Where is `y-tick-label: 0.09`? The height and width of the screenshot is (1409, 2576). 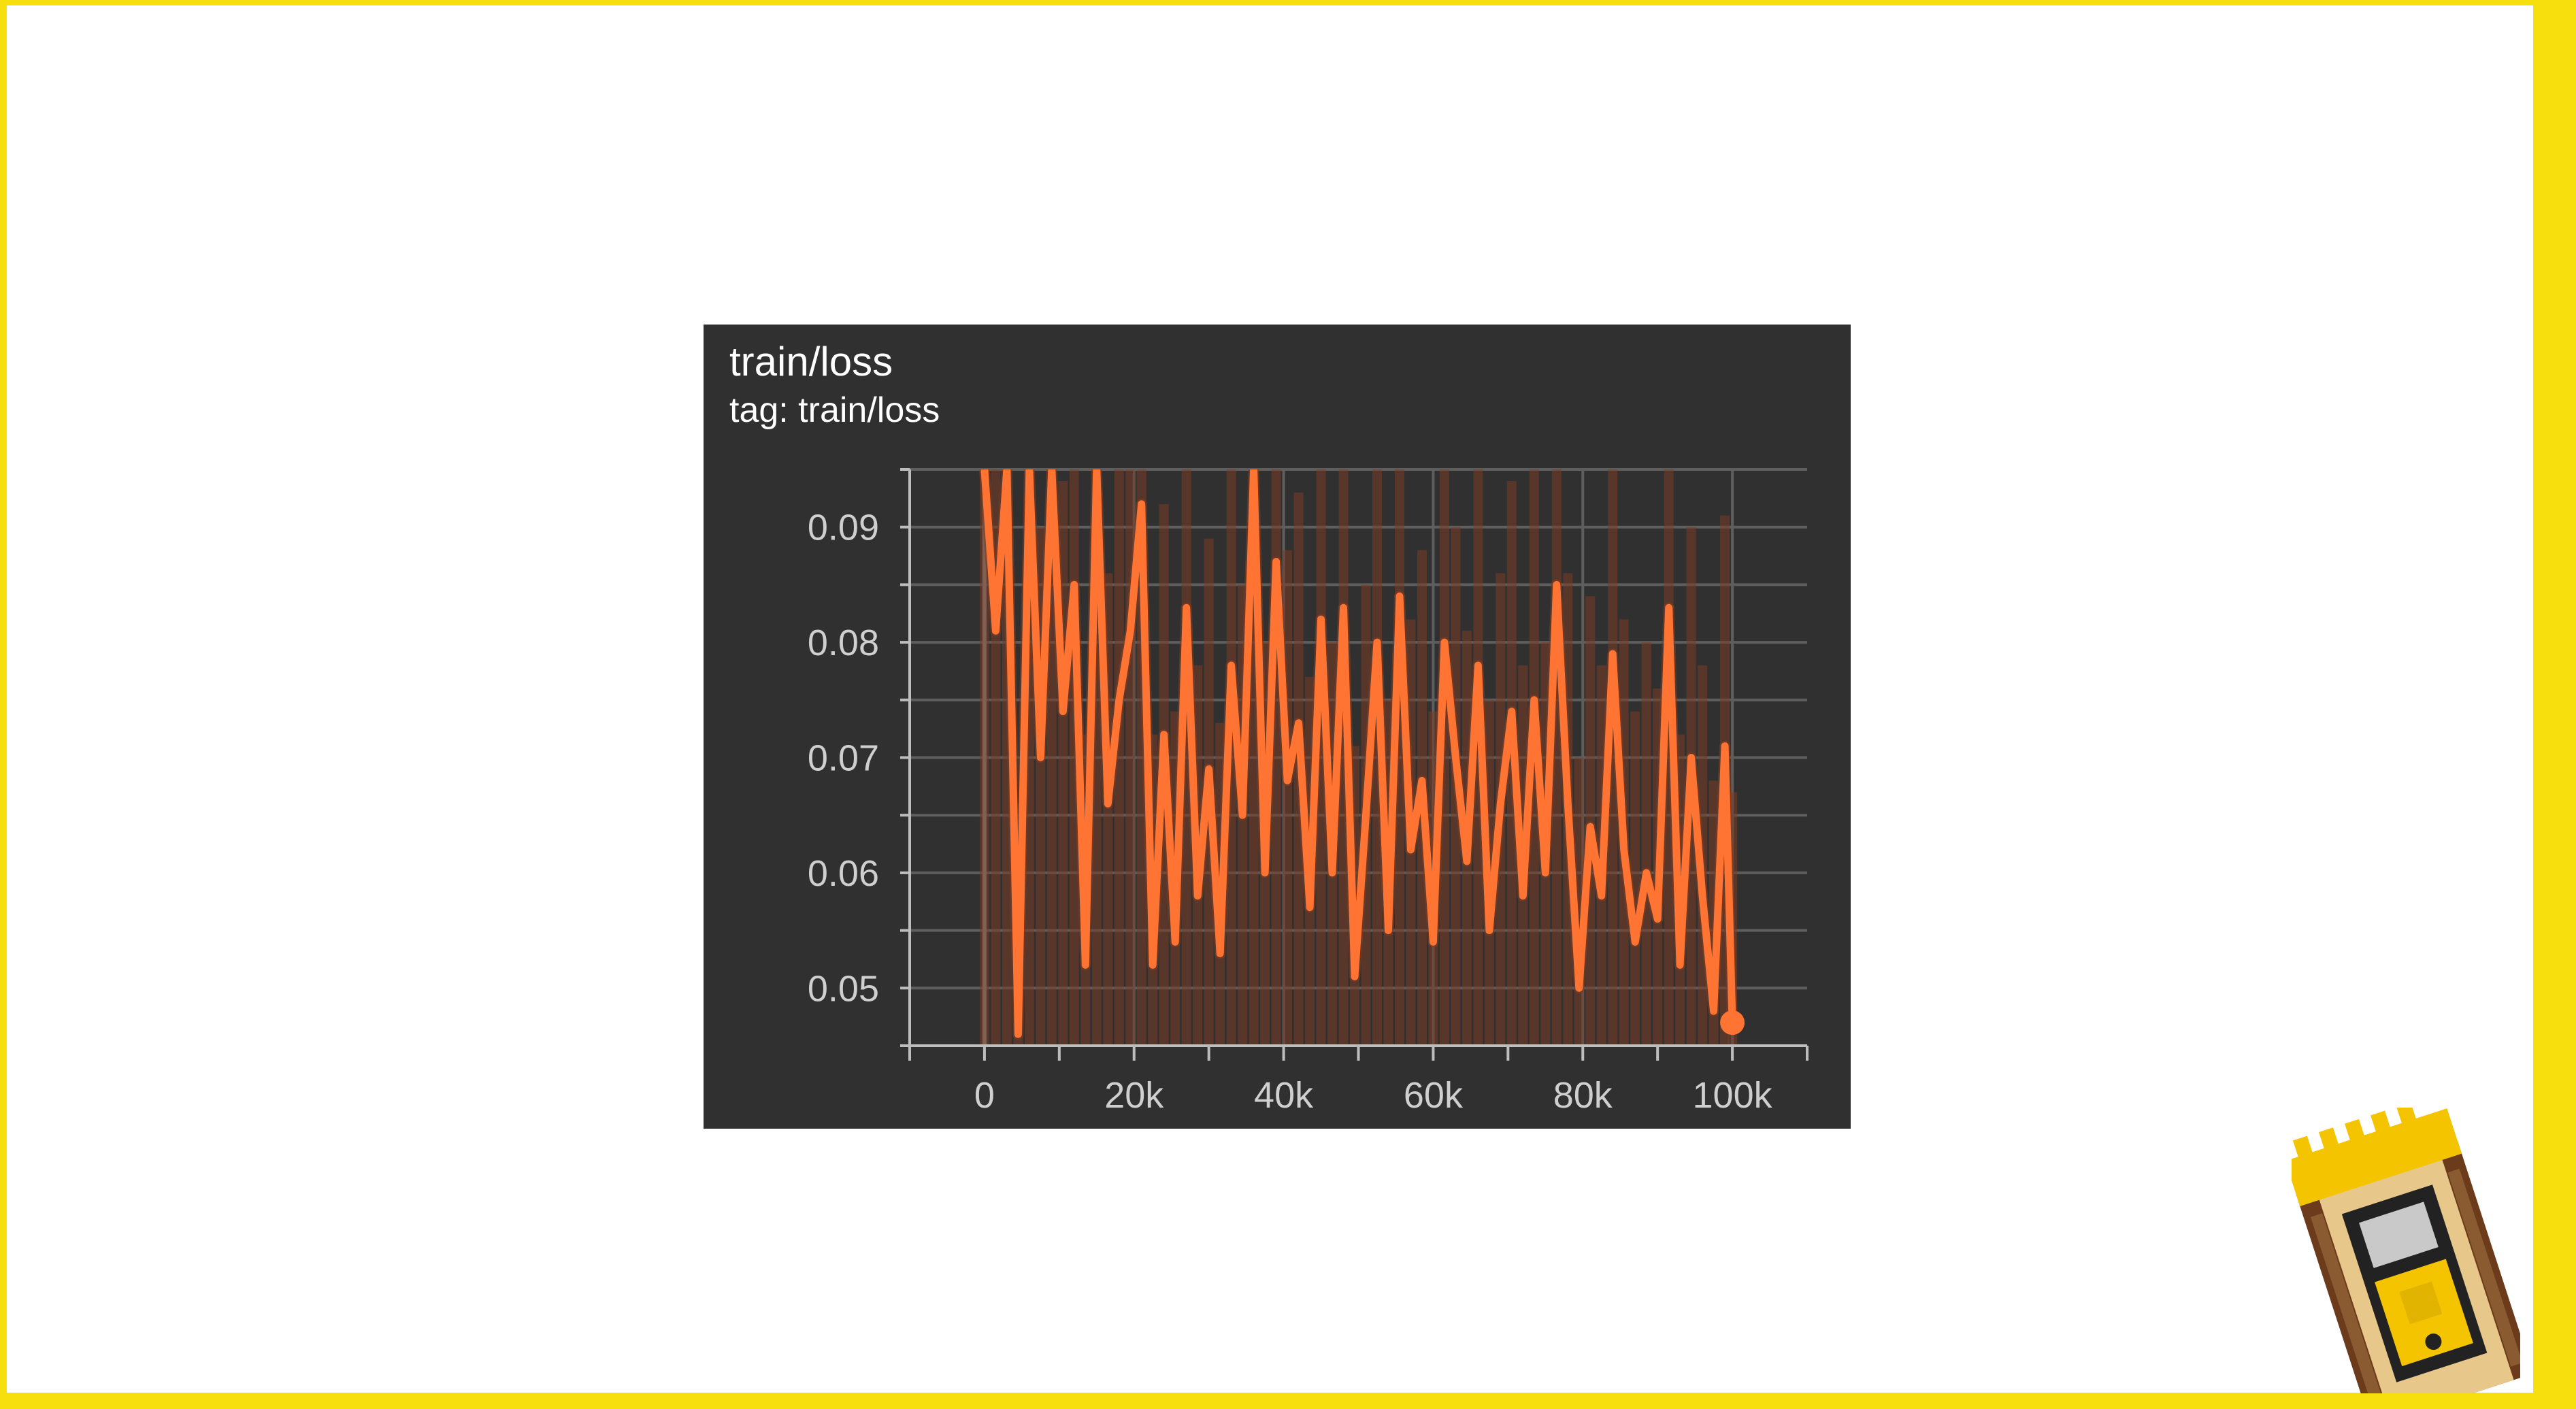
y-tick-label: 0.09 is located at coordinates (843, 528).